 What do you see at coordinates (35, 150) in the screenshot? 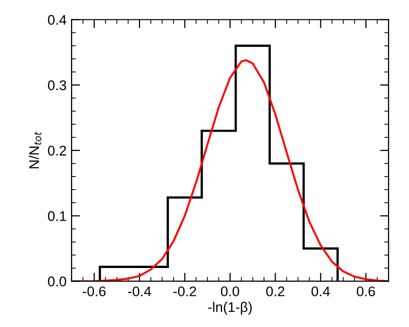
I see `y-axis-title: N/N$_{tot}$` at bounding box center [35, 150].